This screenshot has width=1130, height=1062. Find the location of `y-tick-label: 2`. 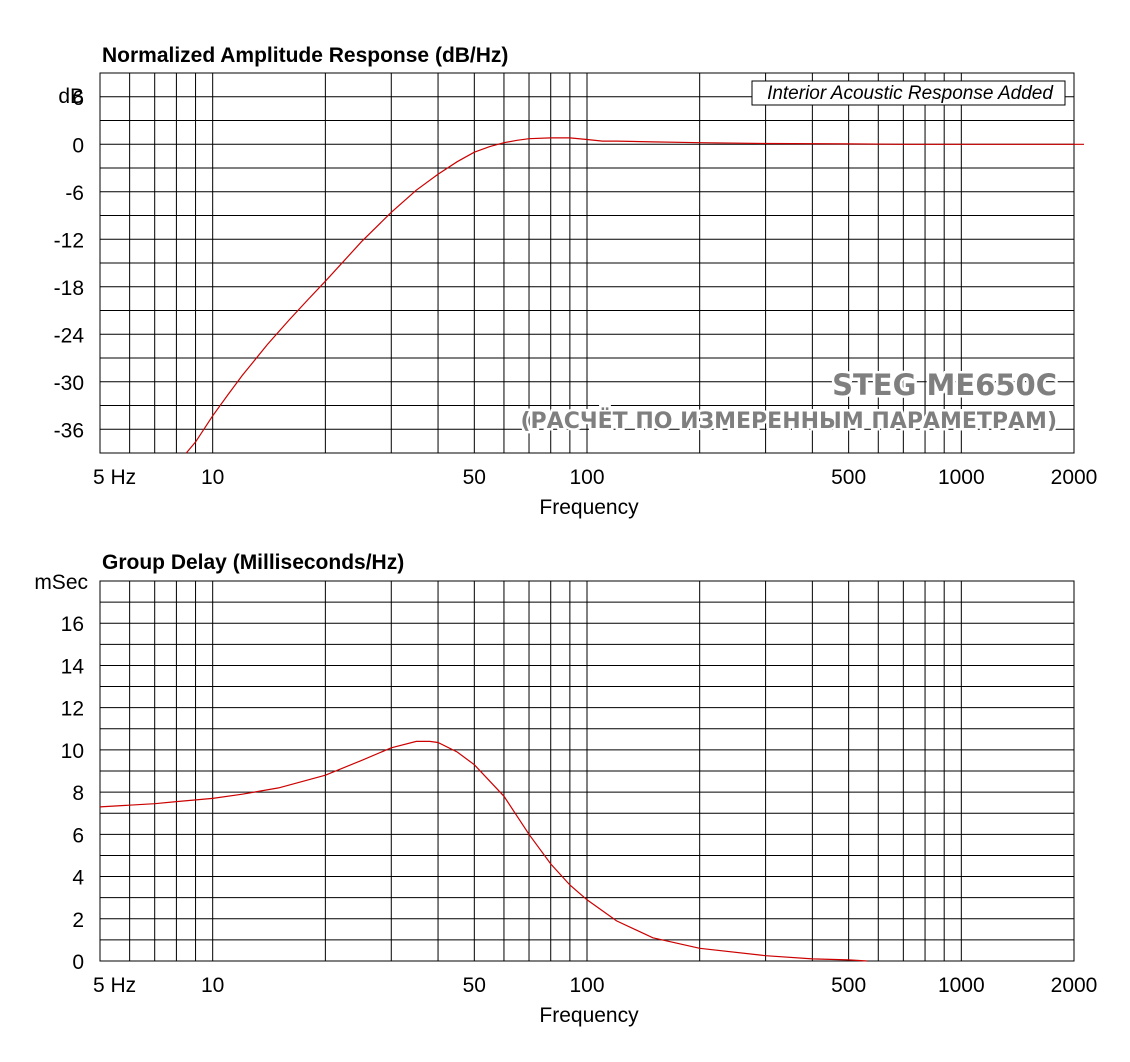

y-tick-label: 2 is located at coordinates (78, 920).